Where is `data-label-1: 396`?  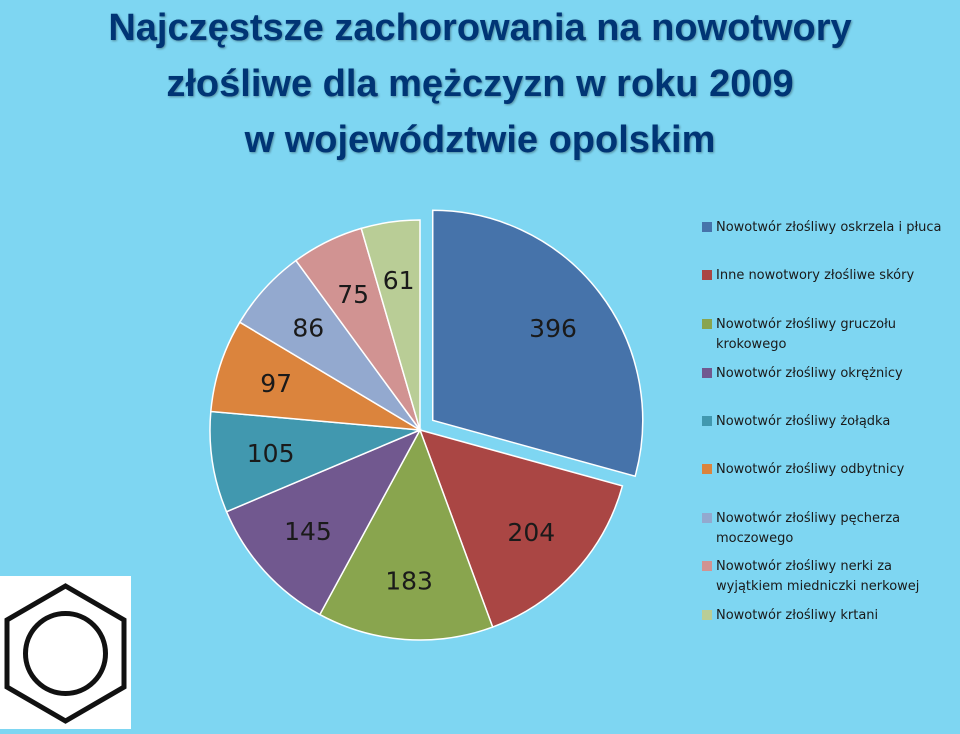 data-label-1: 396 is located at coordinates (553, 328).